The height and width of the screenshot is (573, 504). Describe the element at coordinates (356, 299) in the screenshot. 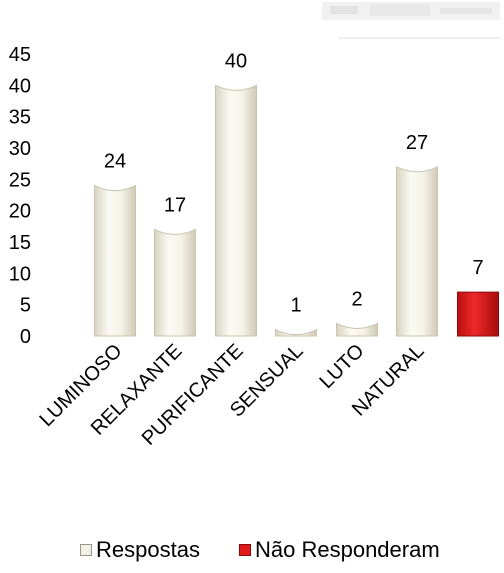

I see `data-label: 2` at that location.